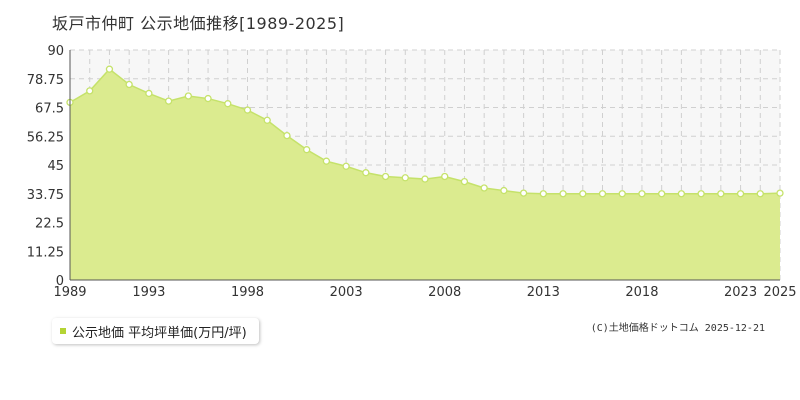 The height and width of the screenshot is (400, 800). Describe the element at coordinates (109, 69) in the screenshot. I see `data-point-1991` at that location.